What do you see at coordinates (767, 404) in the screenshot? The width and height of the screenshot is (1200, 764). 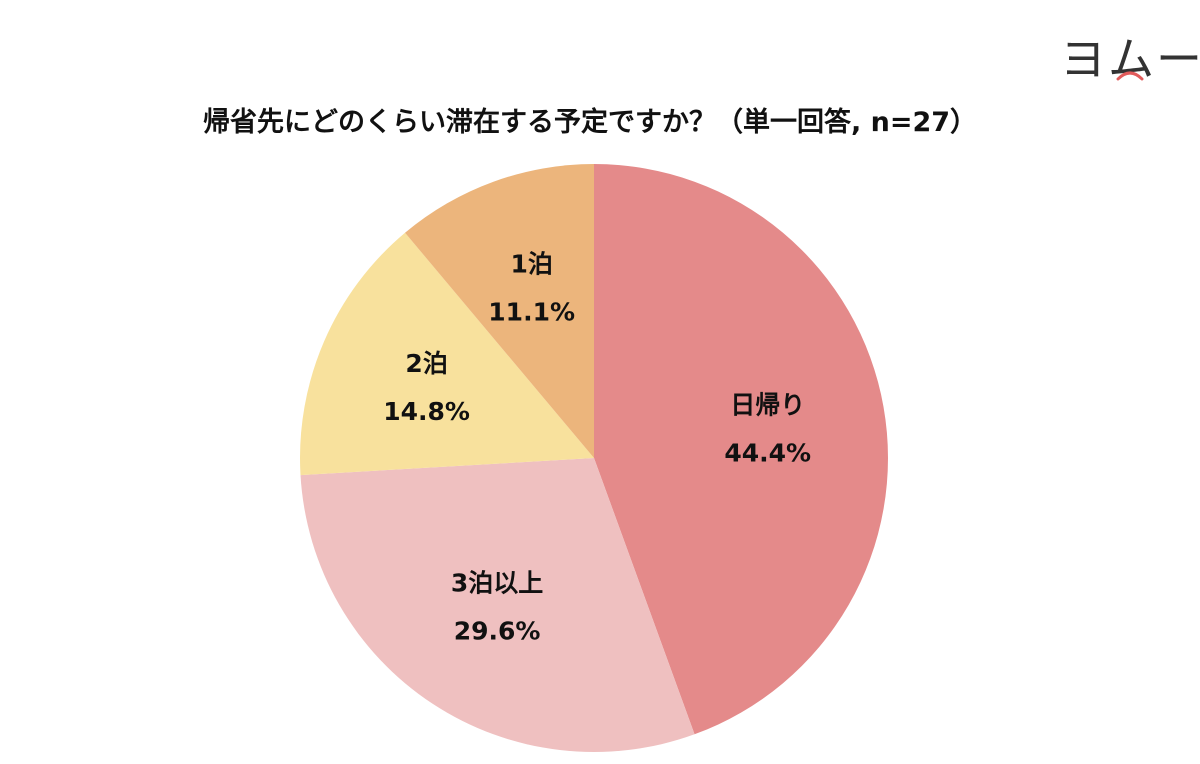 I see `pie-slice-label-1: 日帰り` at bounding box center [767, 404].